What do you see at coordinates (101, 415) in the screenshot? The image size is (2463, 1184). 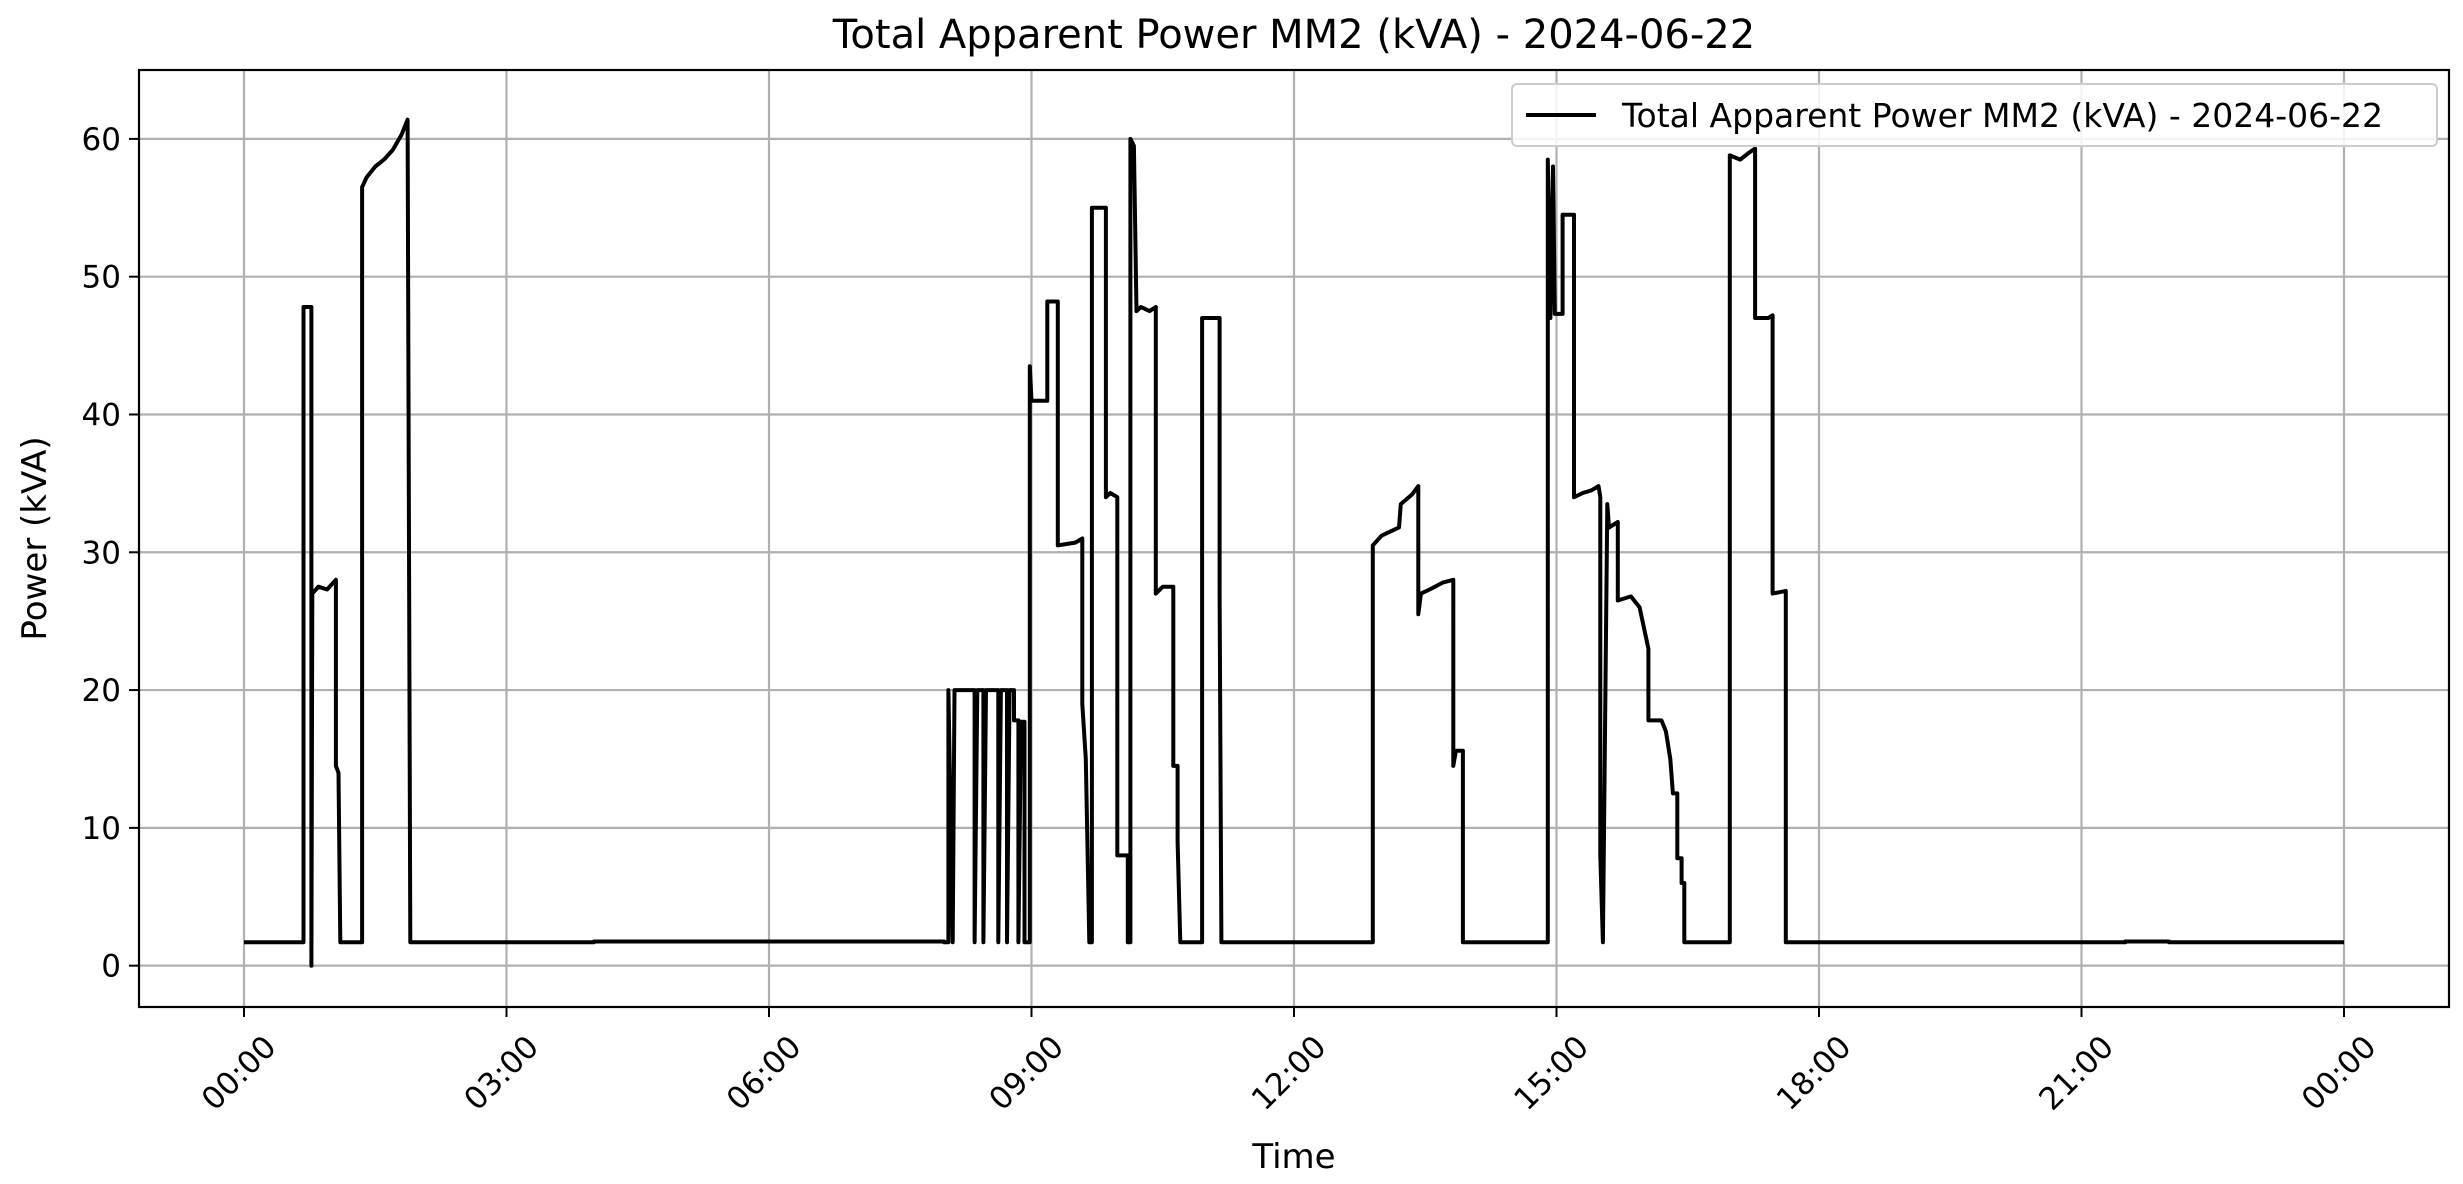 I see `y-tick-label: 40` at bounding box center [101, 415].